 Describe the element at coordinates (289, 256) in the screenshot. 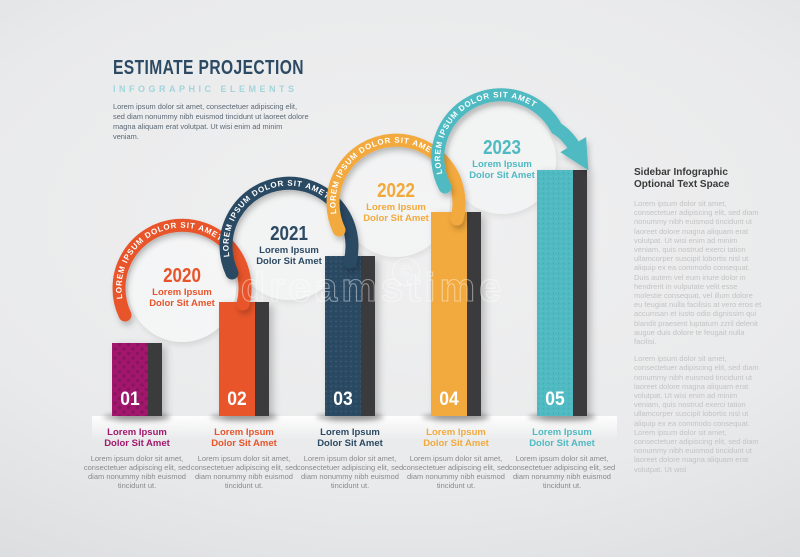

I see `year-caption-2021: Lorem Ipsum Dolor Sit Amet` at that location.